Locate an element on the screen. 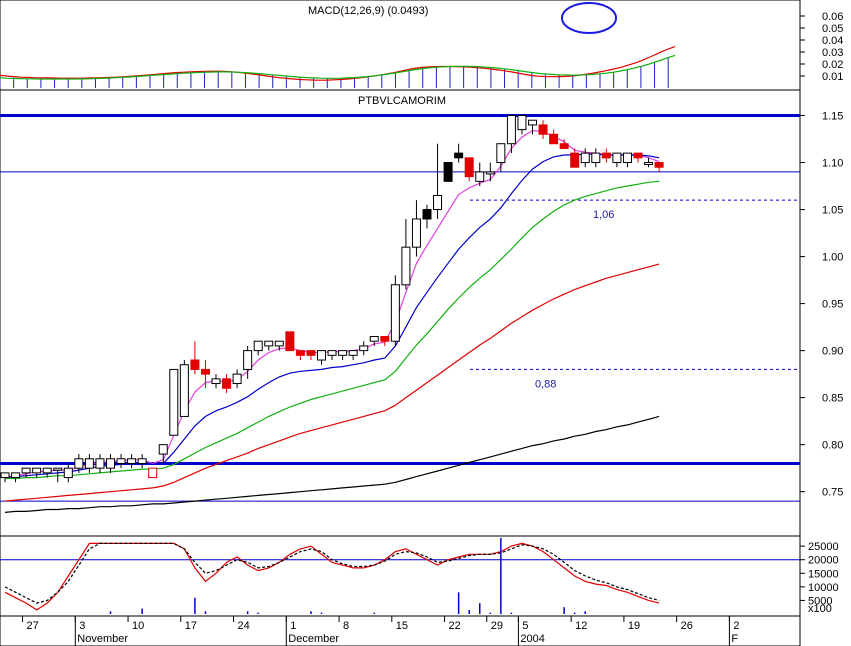 The image size is (851, 646). macd-title: MACD(12,26,9) (0.0493) is located at coordinates (368, 11).